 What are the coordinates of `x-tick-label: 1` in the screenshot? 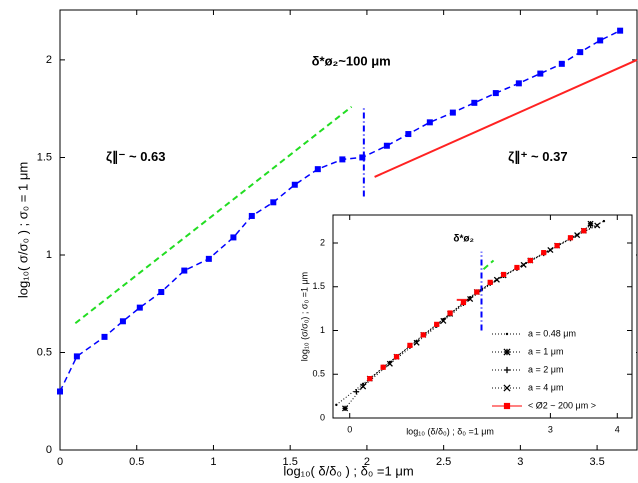 It's located at (213, 462).